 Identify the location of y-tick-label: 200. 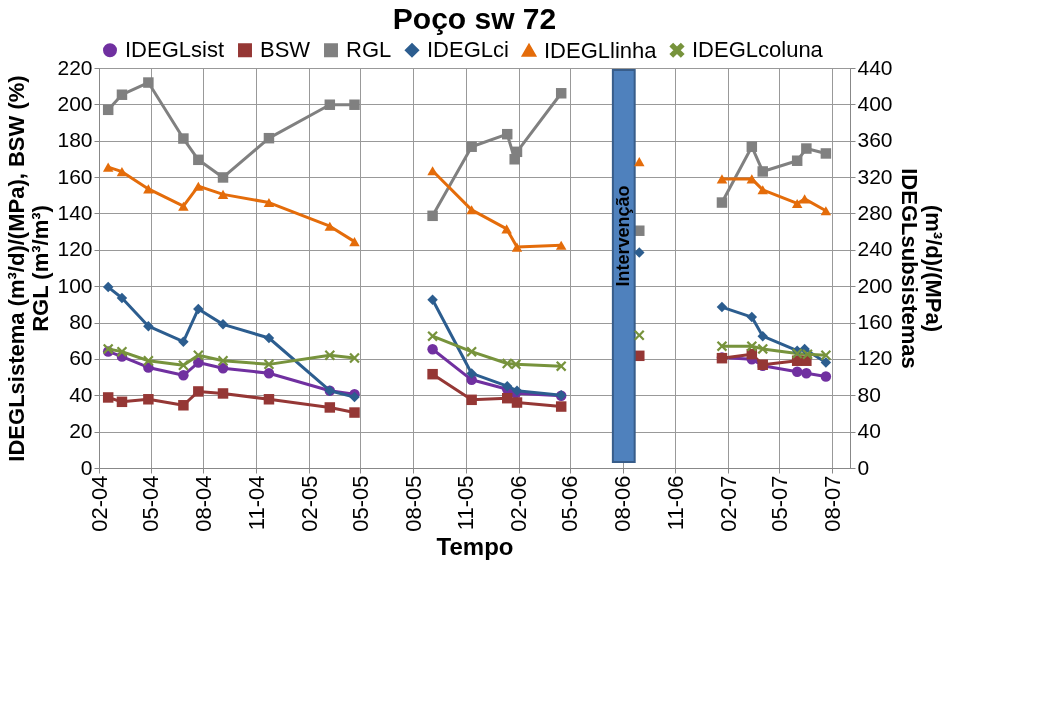
(75, 103).